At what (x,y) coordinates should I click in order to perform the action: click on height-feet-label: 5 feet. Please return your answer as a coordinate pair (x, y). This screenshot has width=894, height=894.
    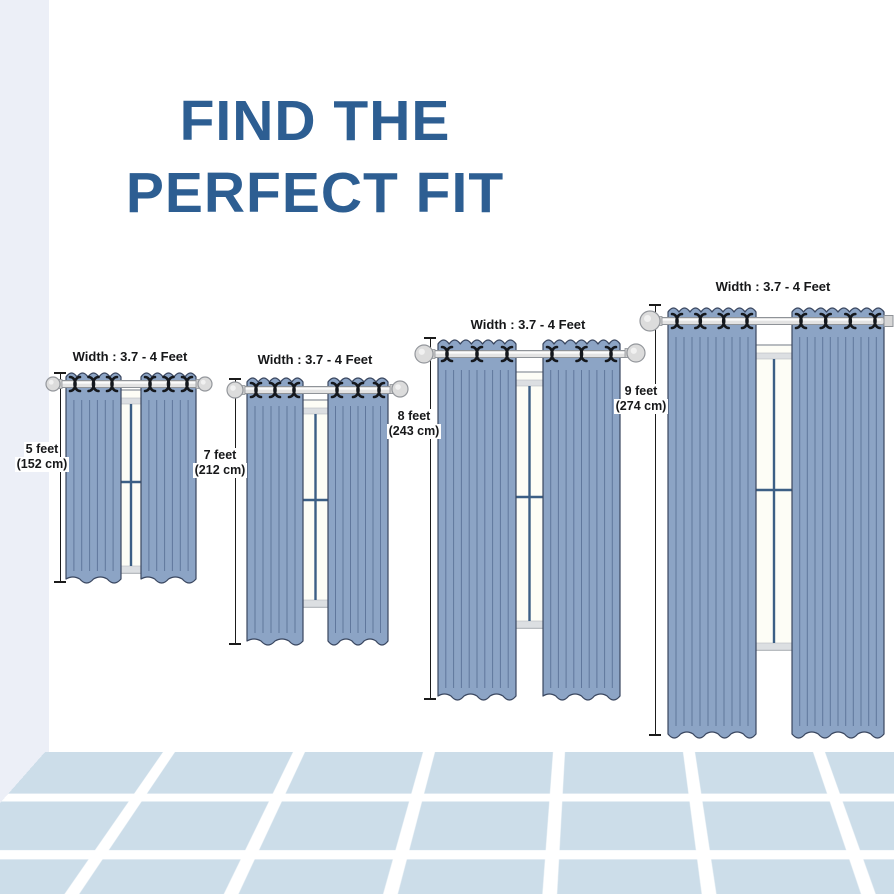
    Looking at the image, I should click on (42, 449).